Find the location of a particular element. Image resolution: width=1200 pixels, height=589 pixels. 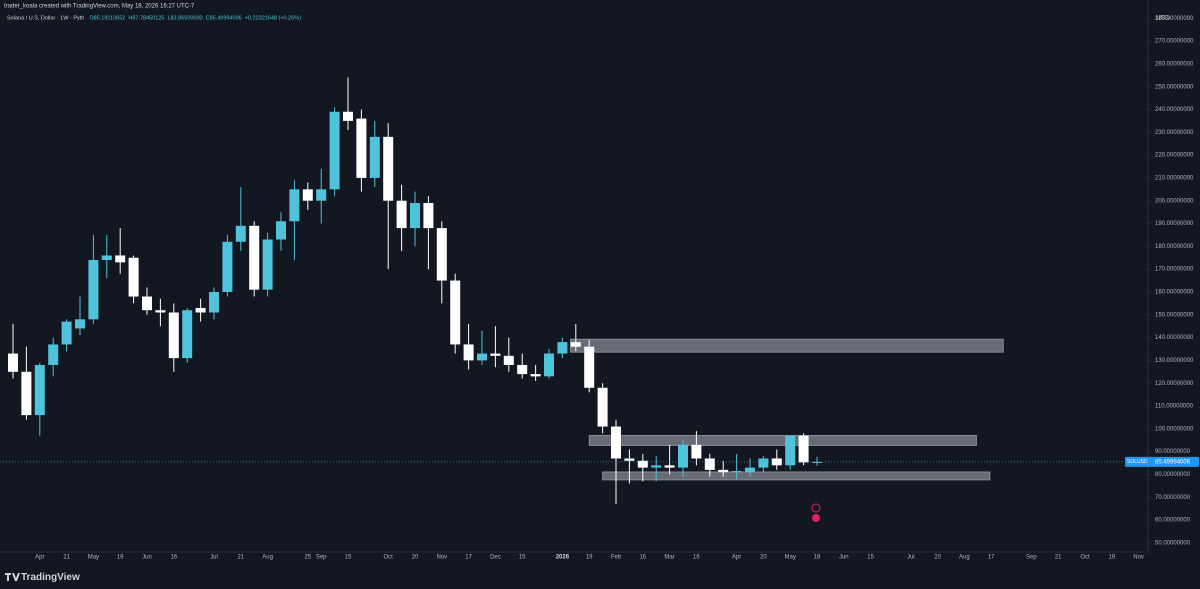

y-tick-label: 140.00000000 is located at coordinates (1174, 338).